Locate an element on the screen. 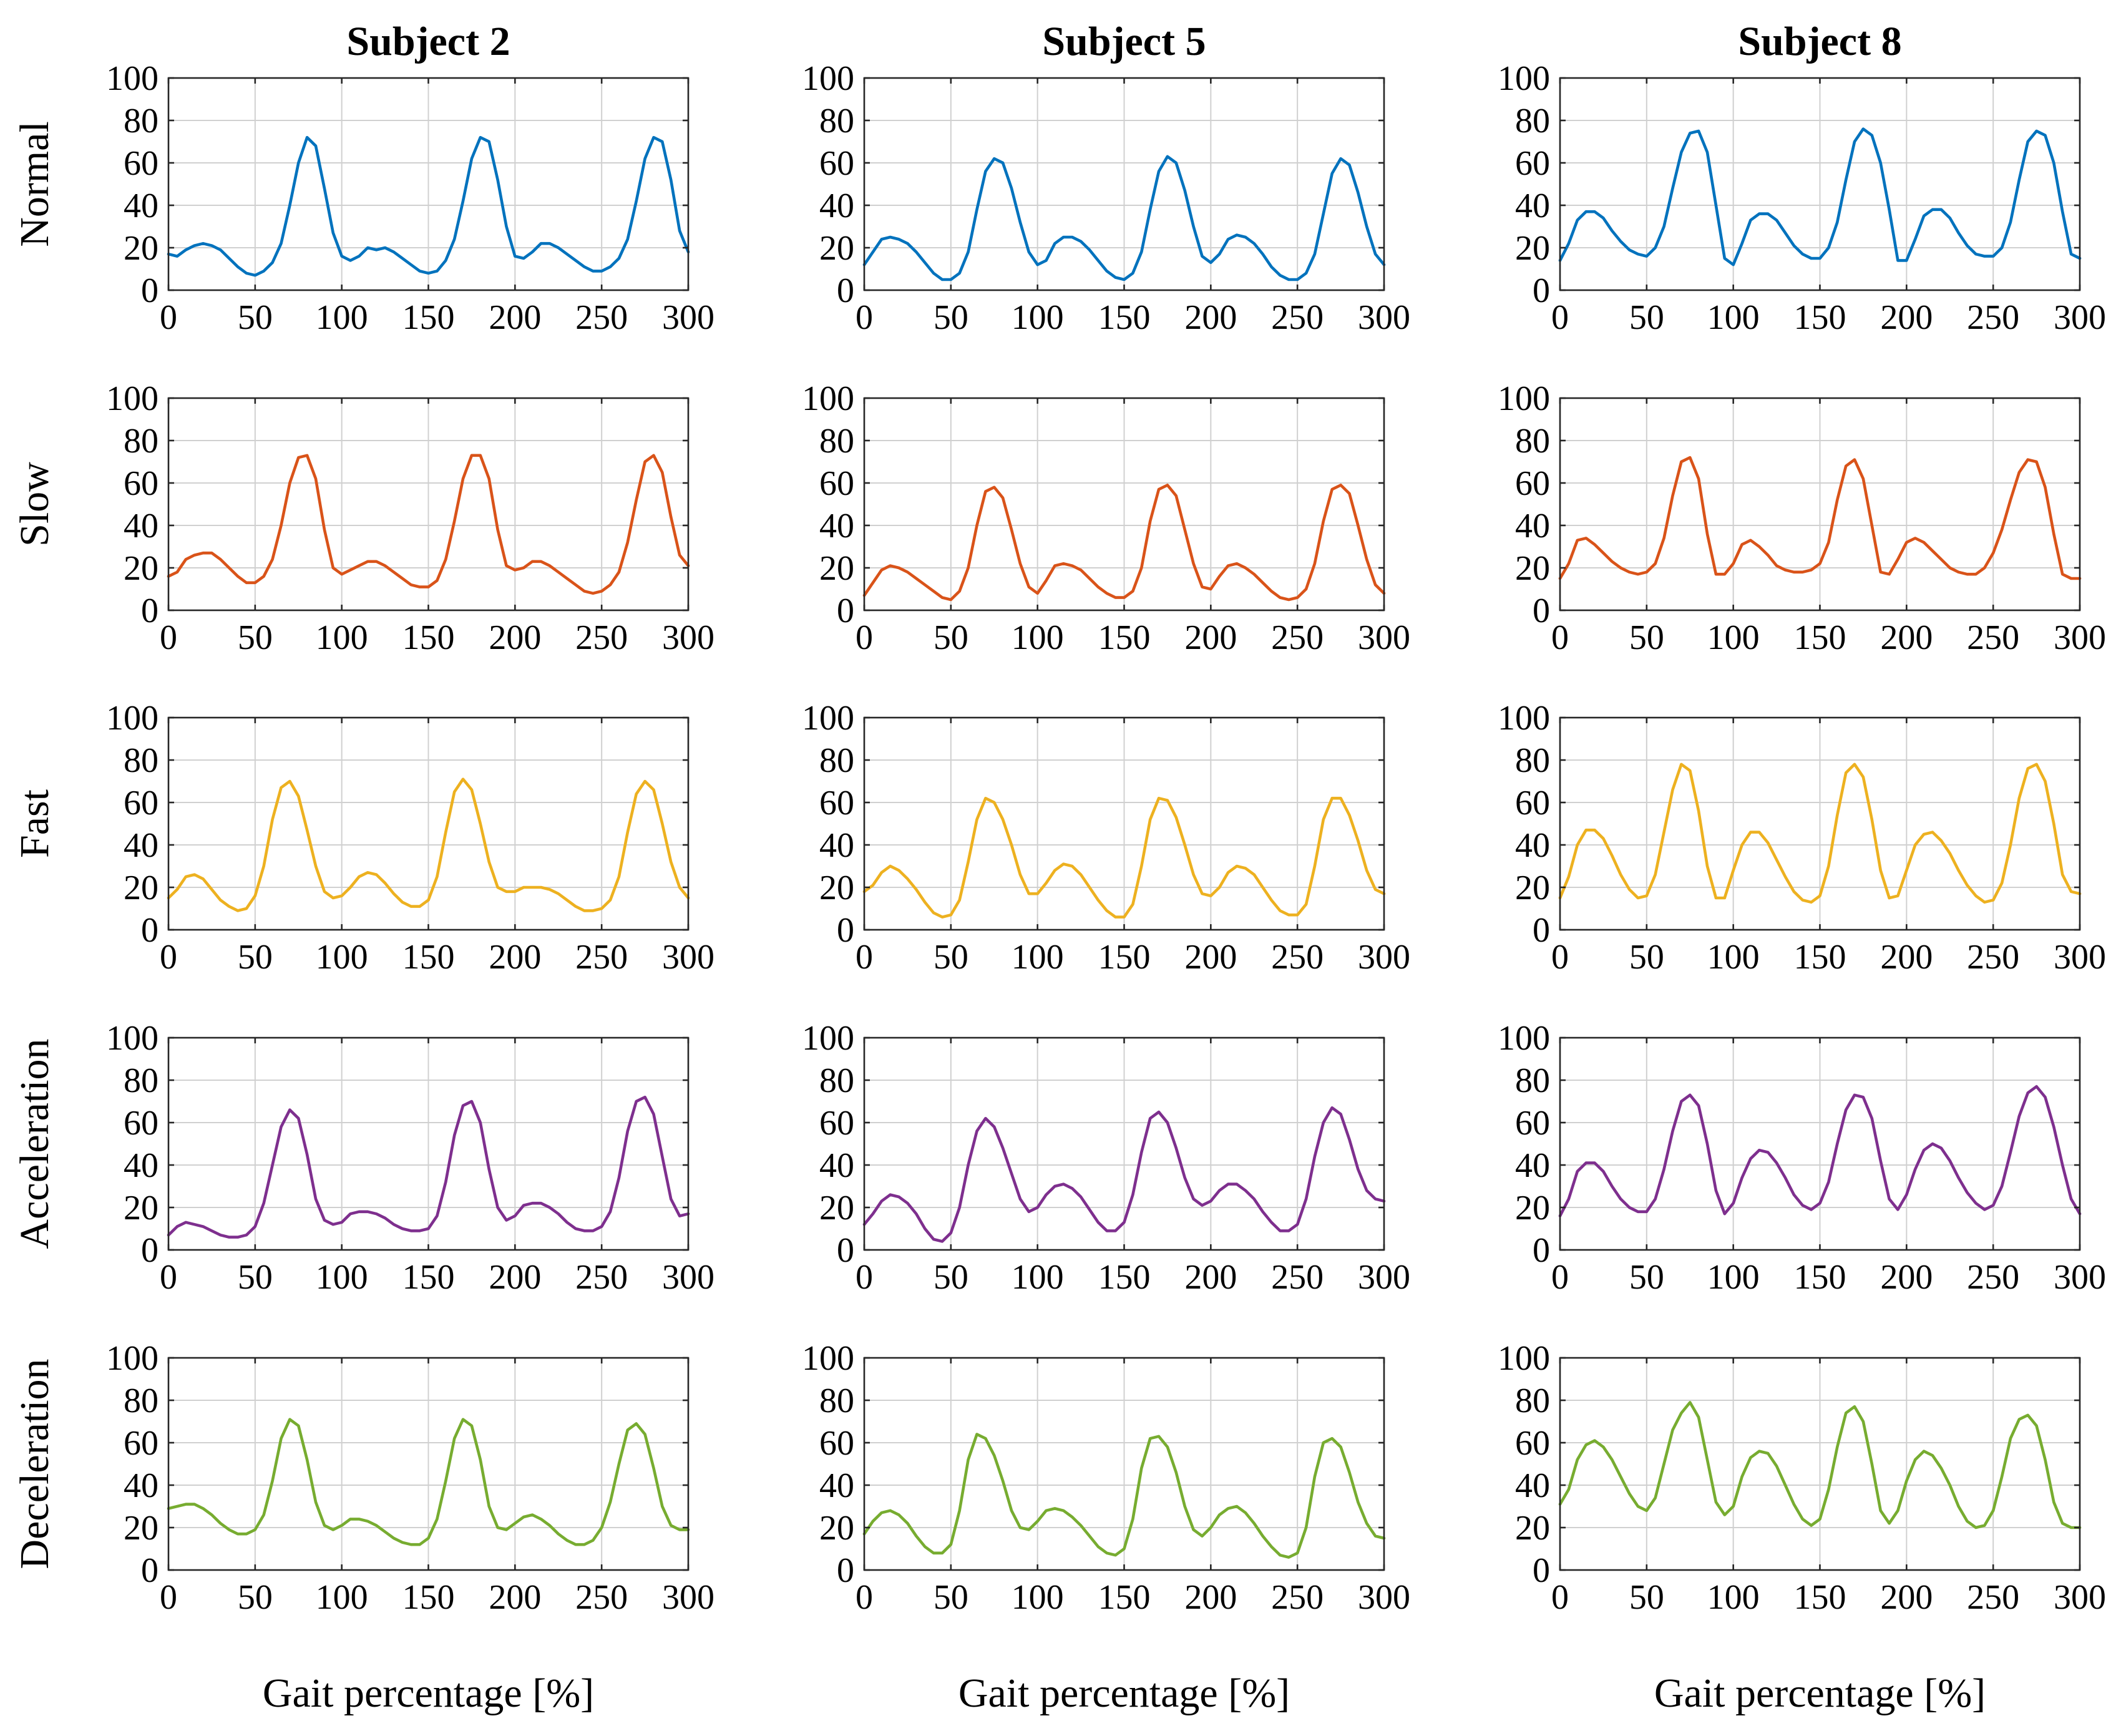  series-line-normal is located at coordinates (428, 206).